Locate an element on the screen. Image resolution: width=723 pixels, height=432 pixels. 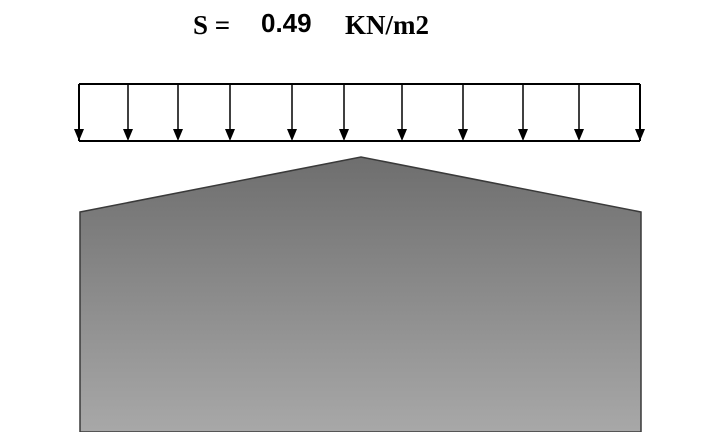
load-arrows is located at coordinates (359, 112).